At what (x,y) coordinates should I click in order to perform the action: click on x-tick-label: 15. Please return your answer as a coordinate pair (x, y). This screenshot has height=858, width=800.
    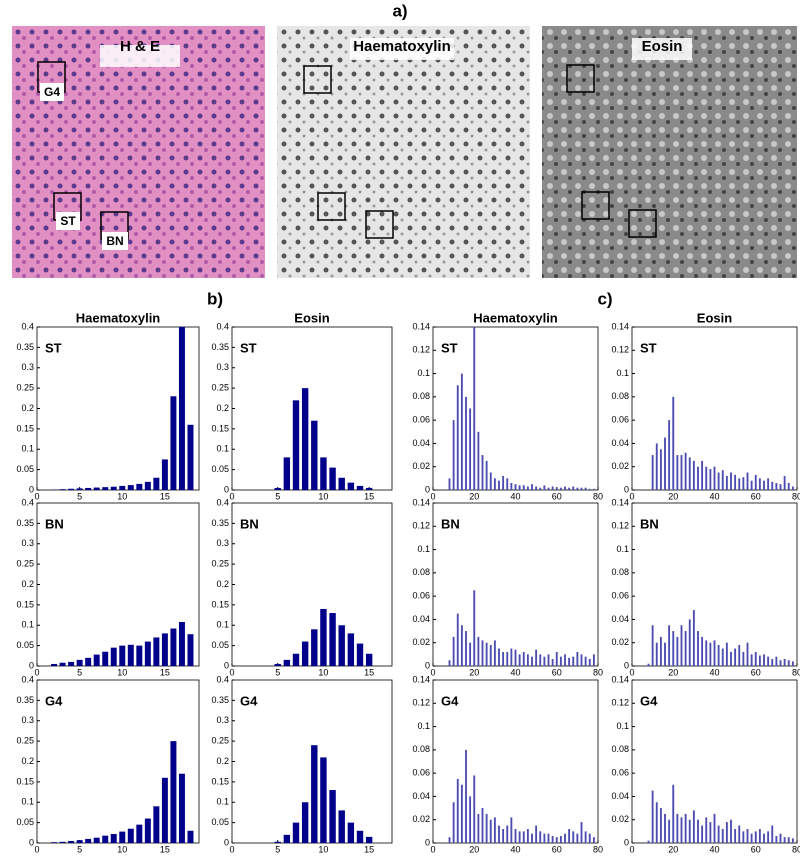
    Looking at the image, I should click on (165, 672).